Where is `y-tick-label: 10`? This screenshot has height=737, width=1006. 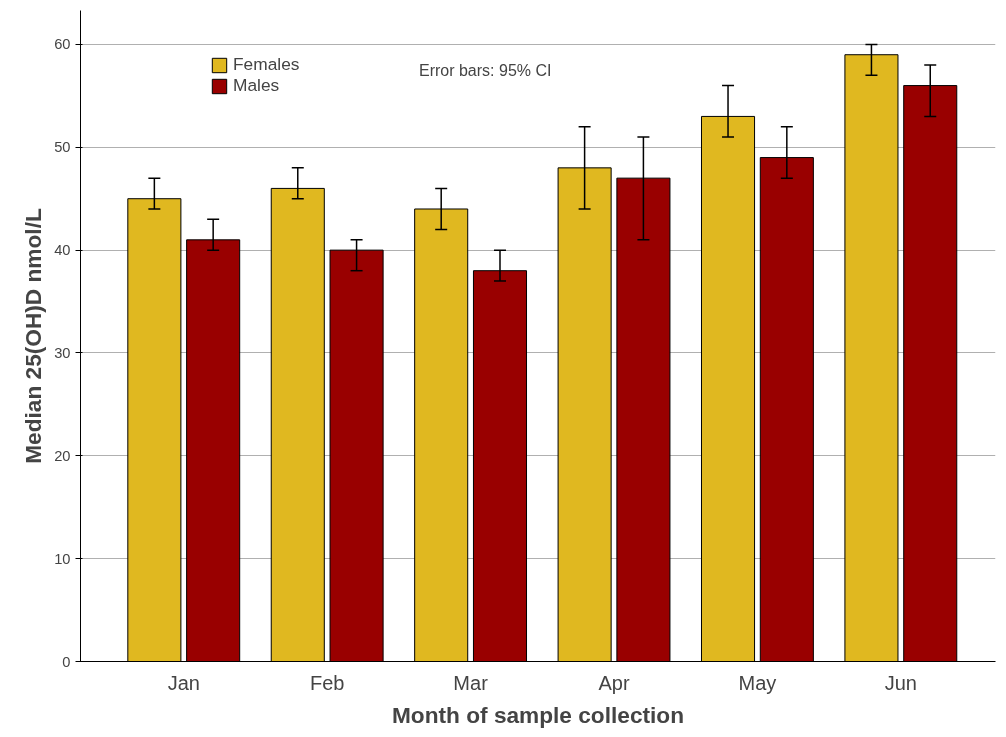 y-tick-label: 10 is located at coordinates (62, 558).